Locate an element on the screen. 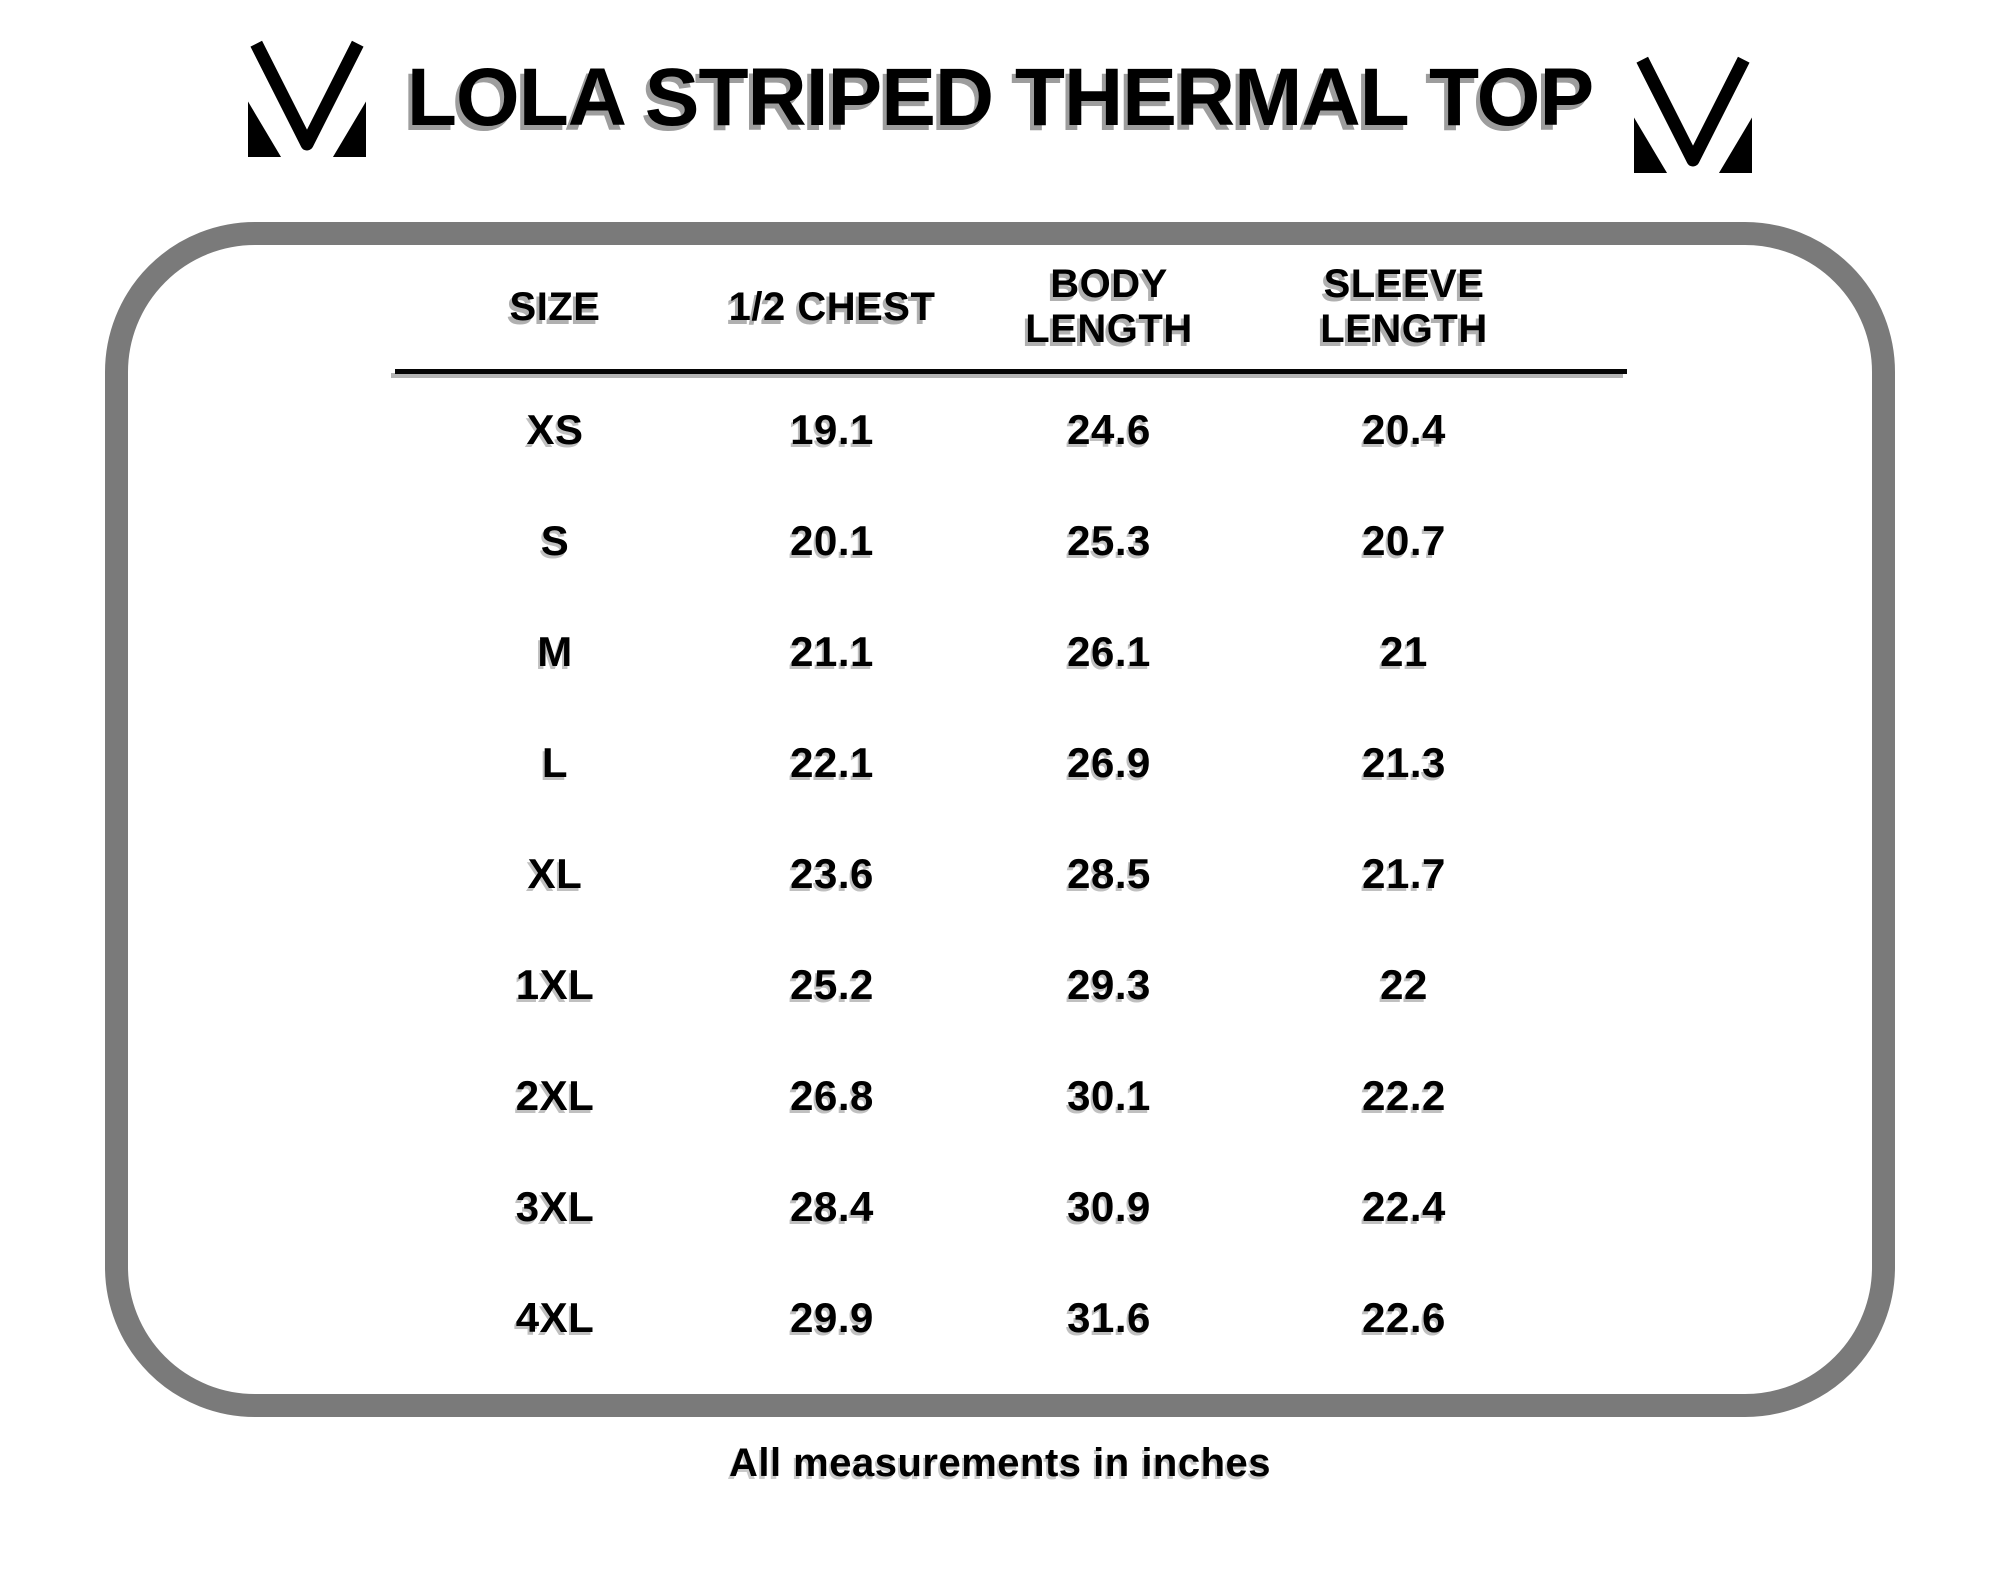 The width and height of the screenshot is (2000, 1575). measurement-note: All measurements in inches is located at coordinates (1000, 1463).